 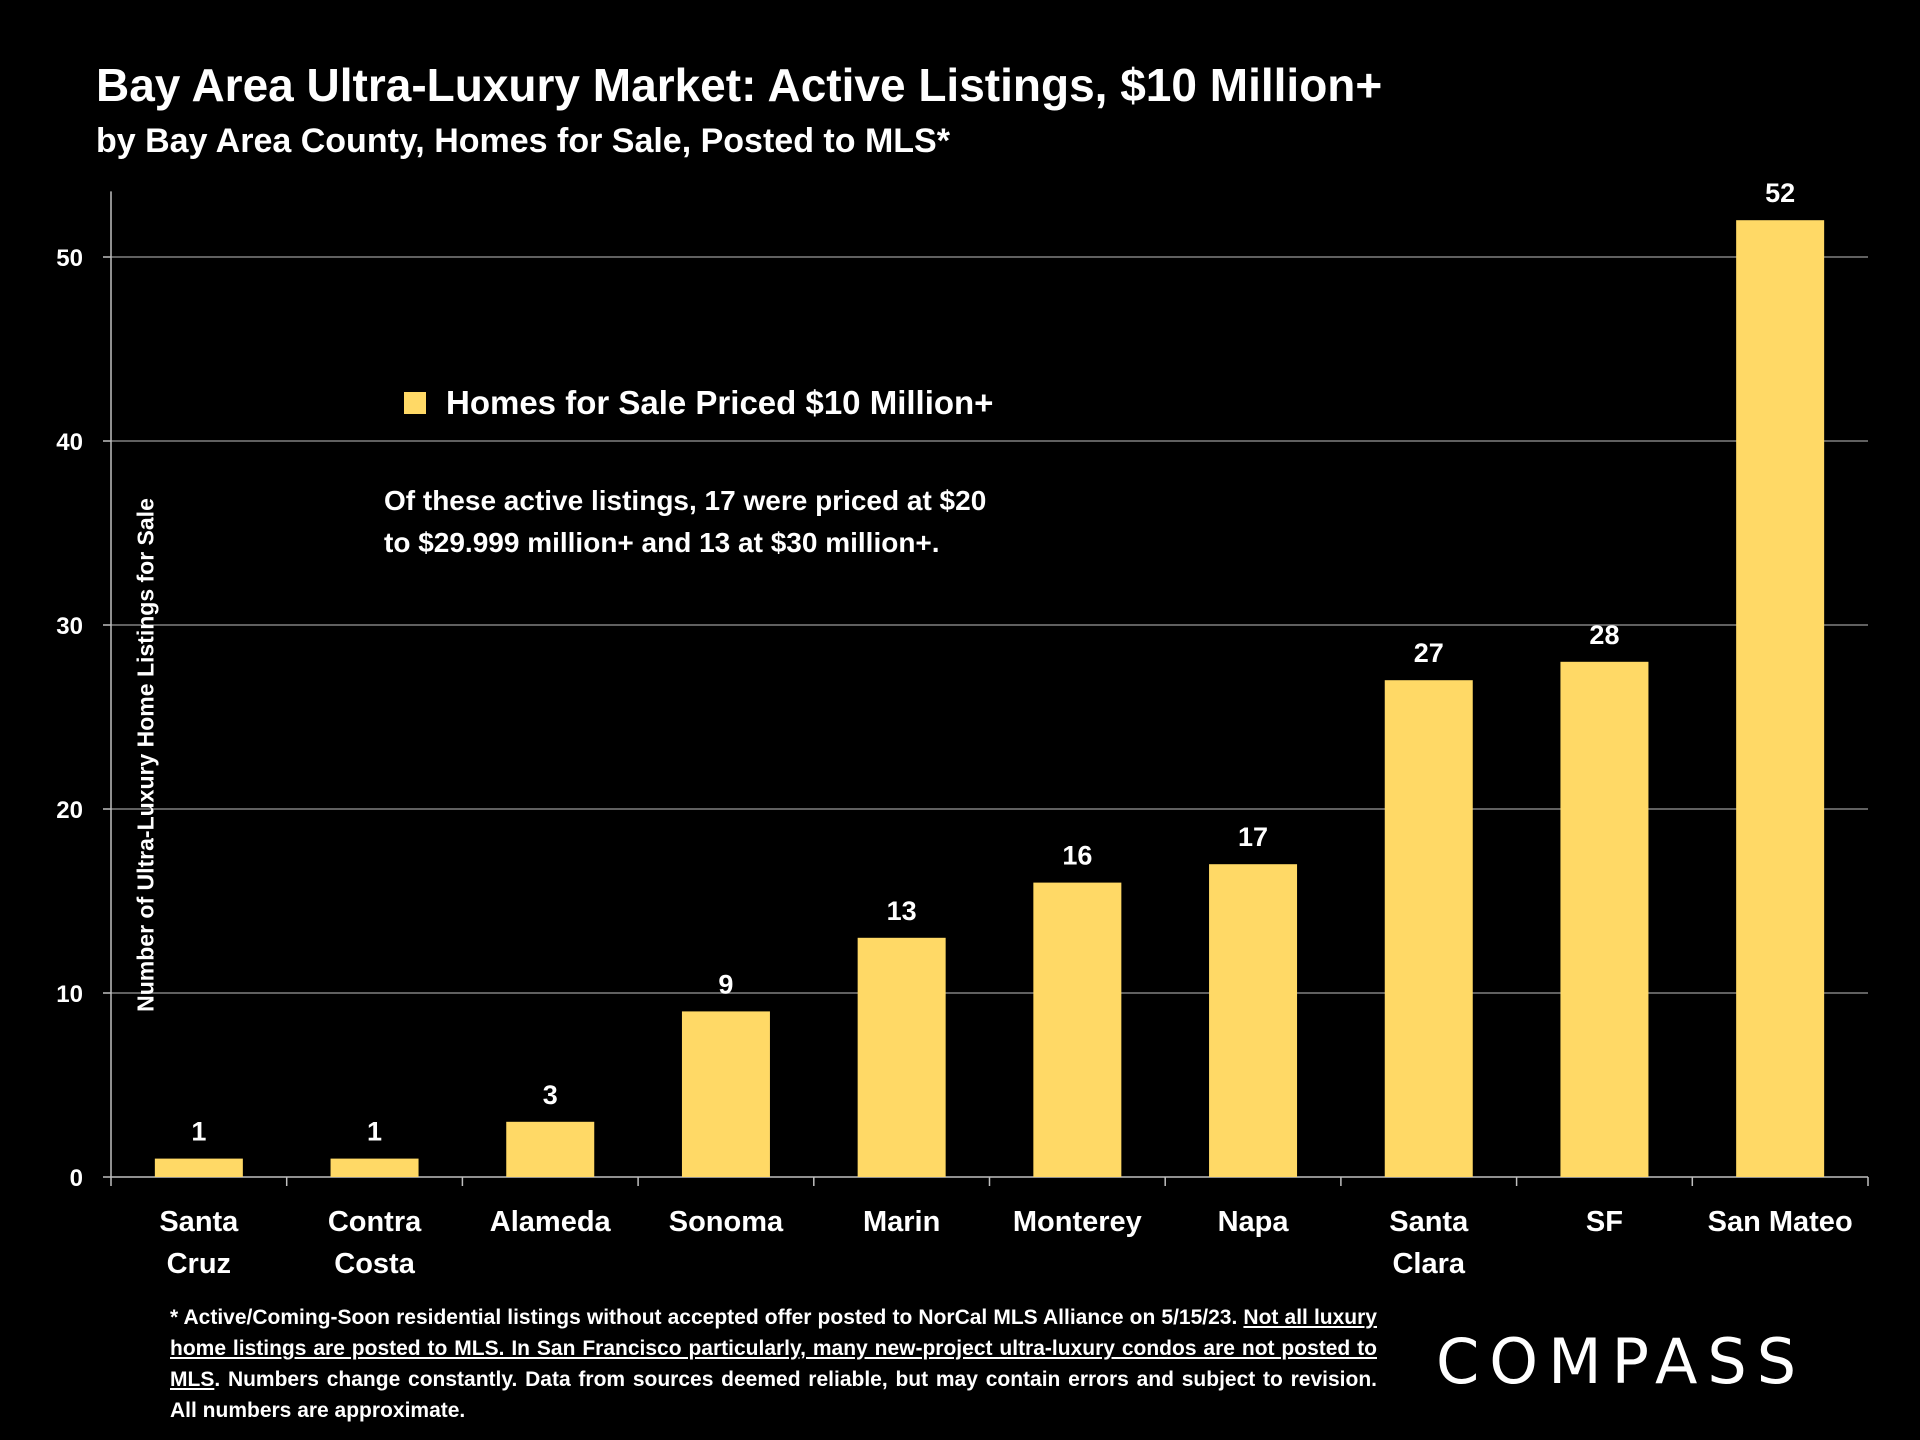 What do you see at coordinates (69, 810) in the screenshot?
I see `y-tick-label-20: 20` at bounding box center [69, 810].